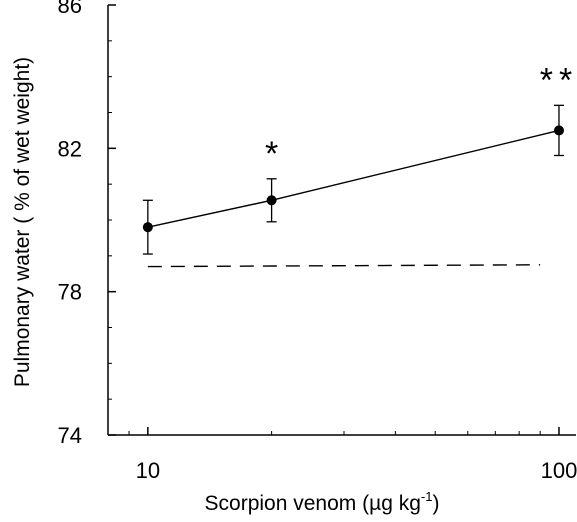 The height and width of the screenshot is (522, 577). Describe the element at coordinates (558, 80) in the screenshot. I see `significance-marker: **` at that location.